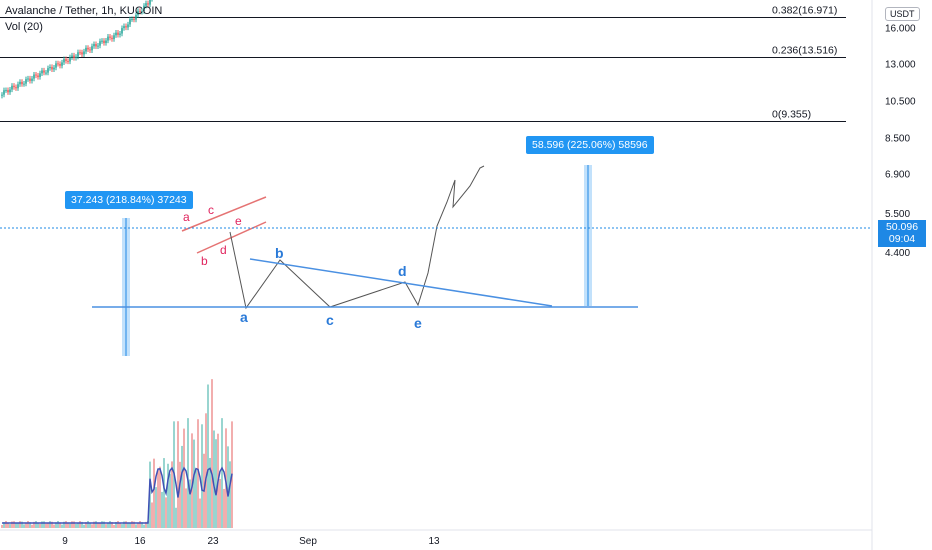  I want to click on volume-indicator-label: Vol (20), so click(24, 27).